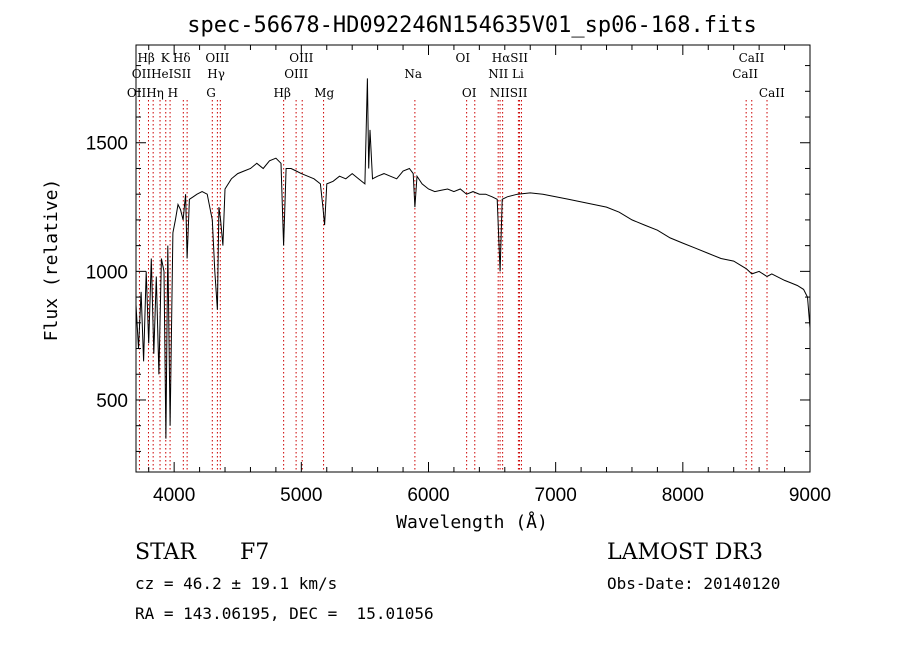  I want to click on line-label: NIISII, so click(509, 93).